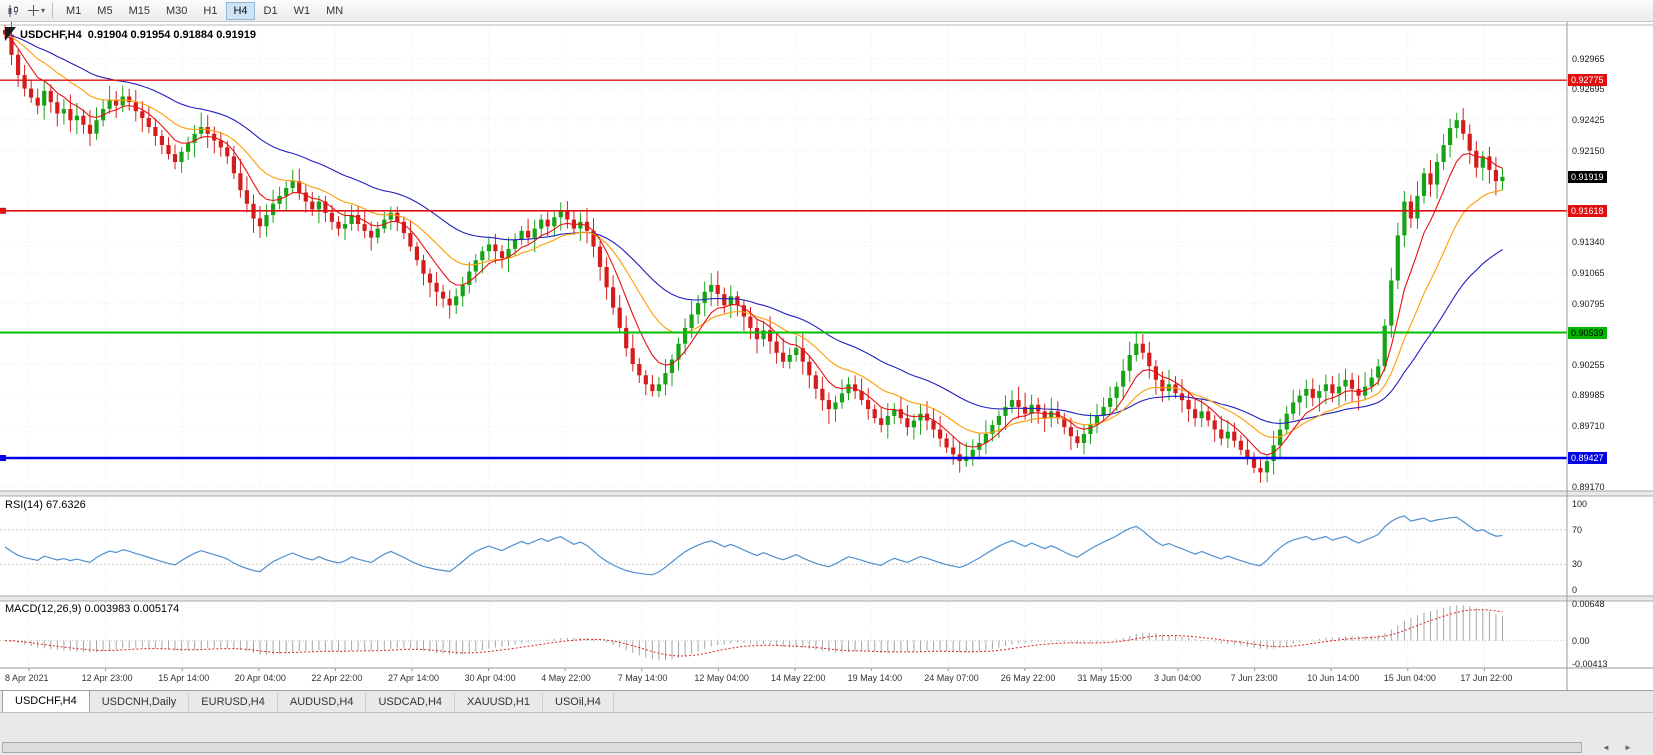 The width and height of the screenshot is (1653, 755). Describe the element at coordinates (139, 10) in the screenshot. I see `timeframe-button-m15: M15` at that location.